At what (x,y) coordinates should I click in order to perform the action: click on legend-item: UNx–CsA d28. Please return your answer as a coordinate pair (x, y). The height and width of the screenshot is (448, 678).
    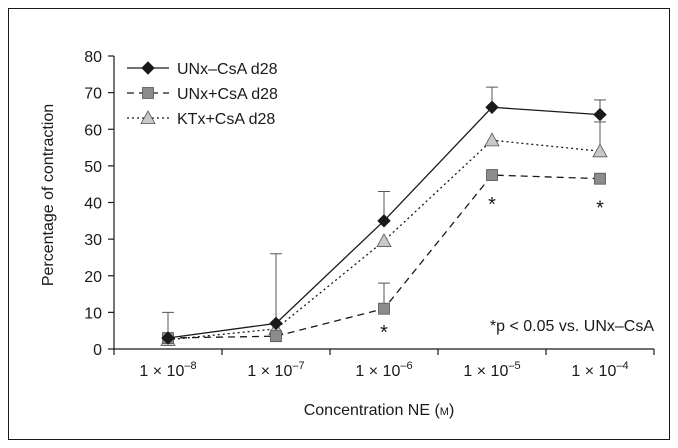
    Looking at the image, I should click on (202, 69).